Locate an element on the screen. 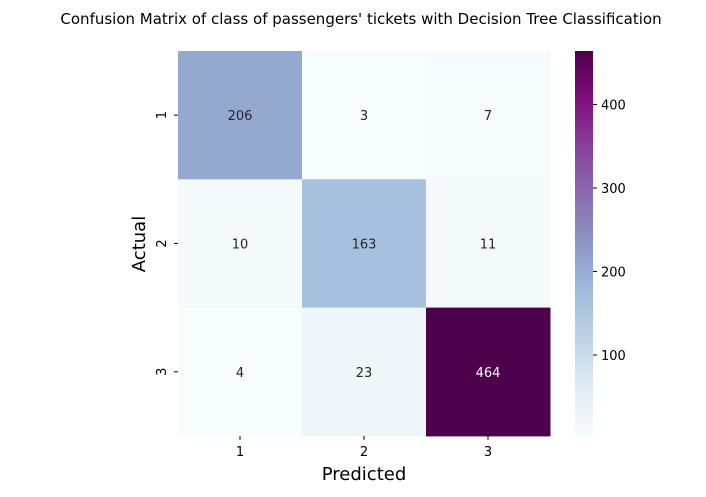  y-tick-label: 1 is located at coordinates (162, 115).